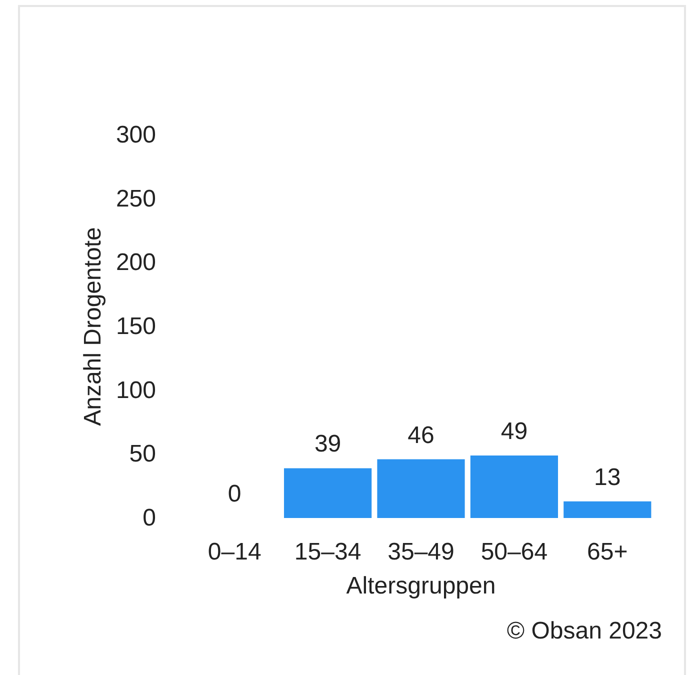 This screenshot has height=675, width=697. What do you see at coordinates (421, 552) in the screenshot?
I see `x-tick-label: 35–49` at bounding box center [421, 552].